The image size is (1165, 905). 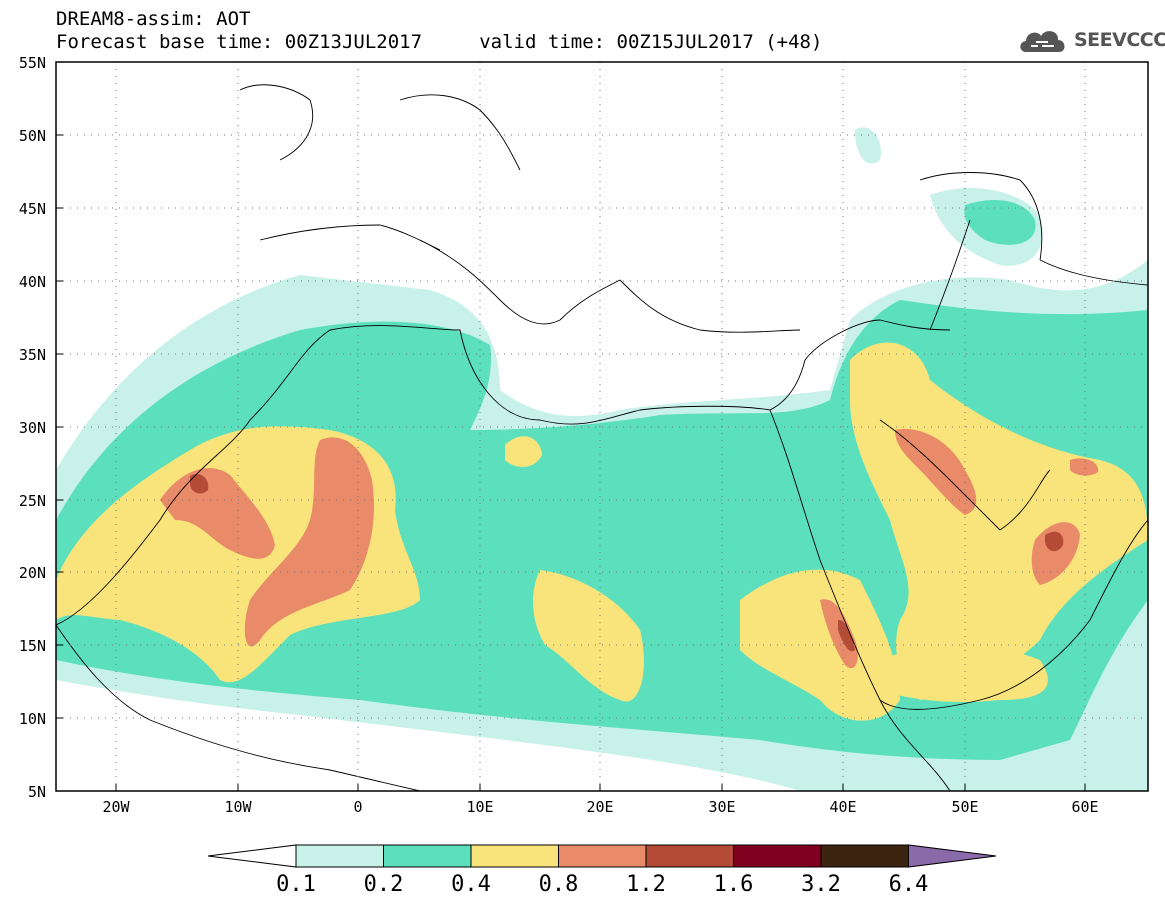 What do you see at coordinates (471, 884) in the screenshot?
I see `colorbar-label: 0.4` at bounding box center [471, 884].